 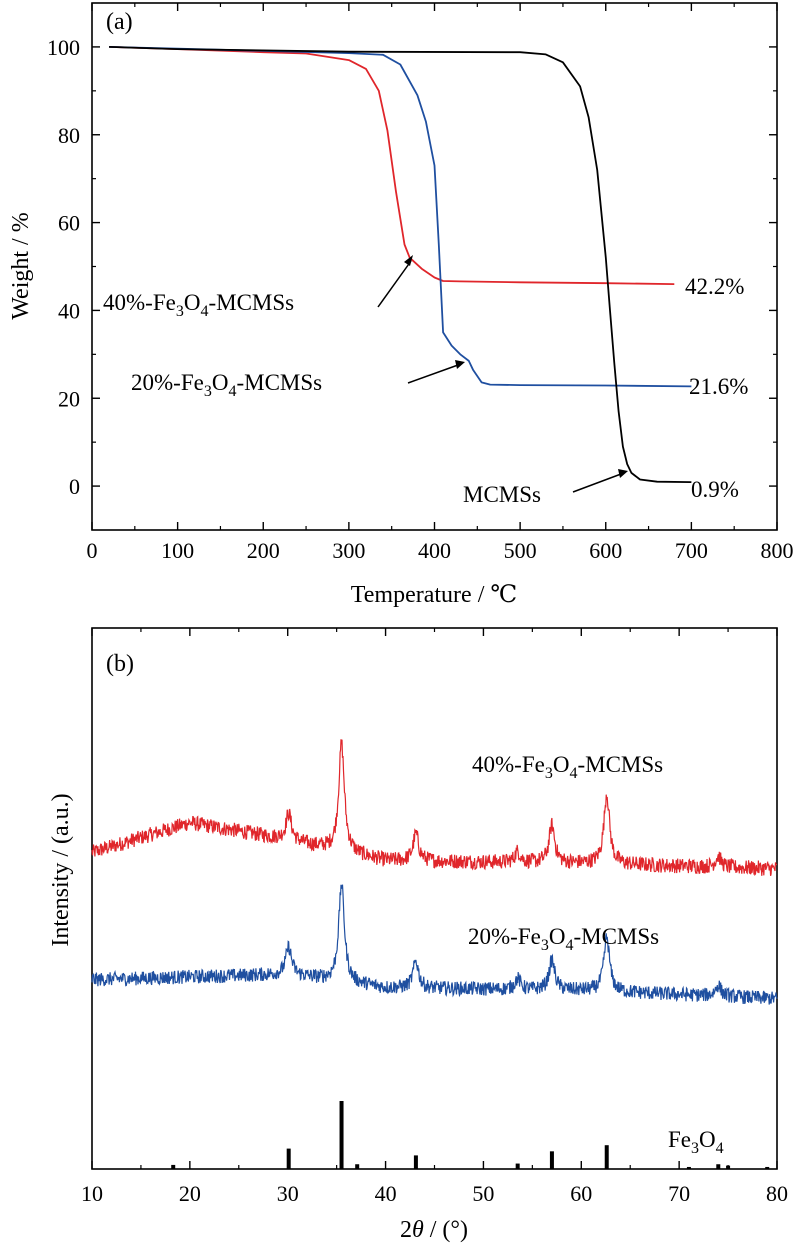 I want to click on x-tick-label: 700, so click(x=691, y=550).